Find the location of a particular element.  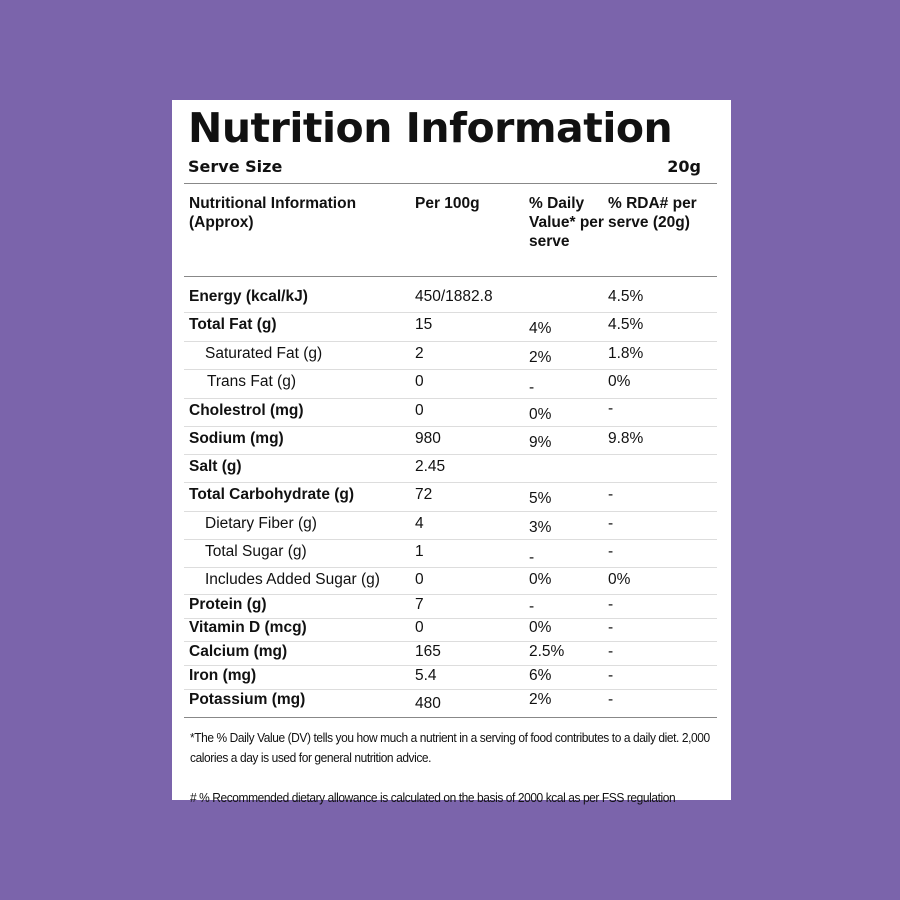

nutrient-value: 4 is located at coordinates (419, 523).